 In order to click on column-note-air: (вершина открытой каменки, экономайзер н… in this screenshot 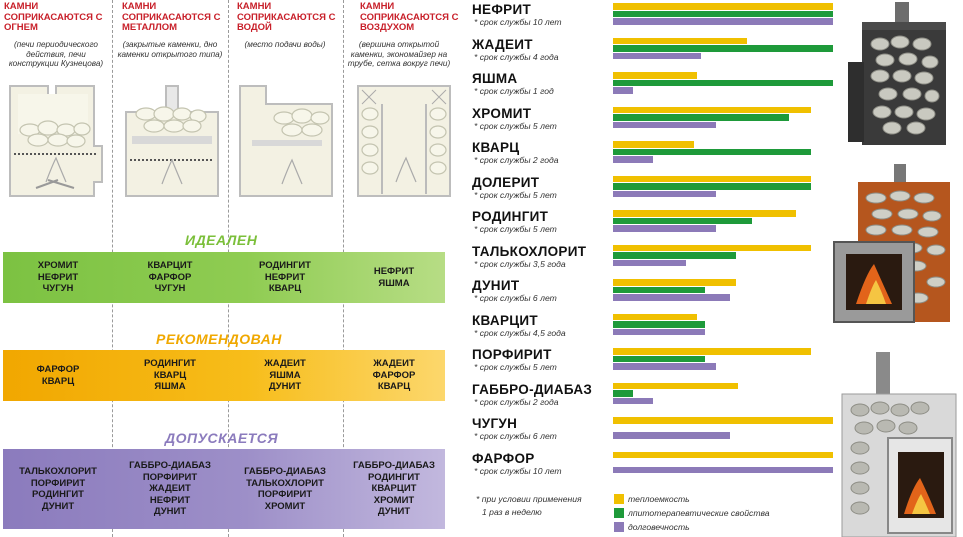, I will do `click(399, 54)`.